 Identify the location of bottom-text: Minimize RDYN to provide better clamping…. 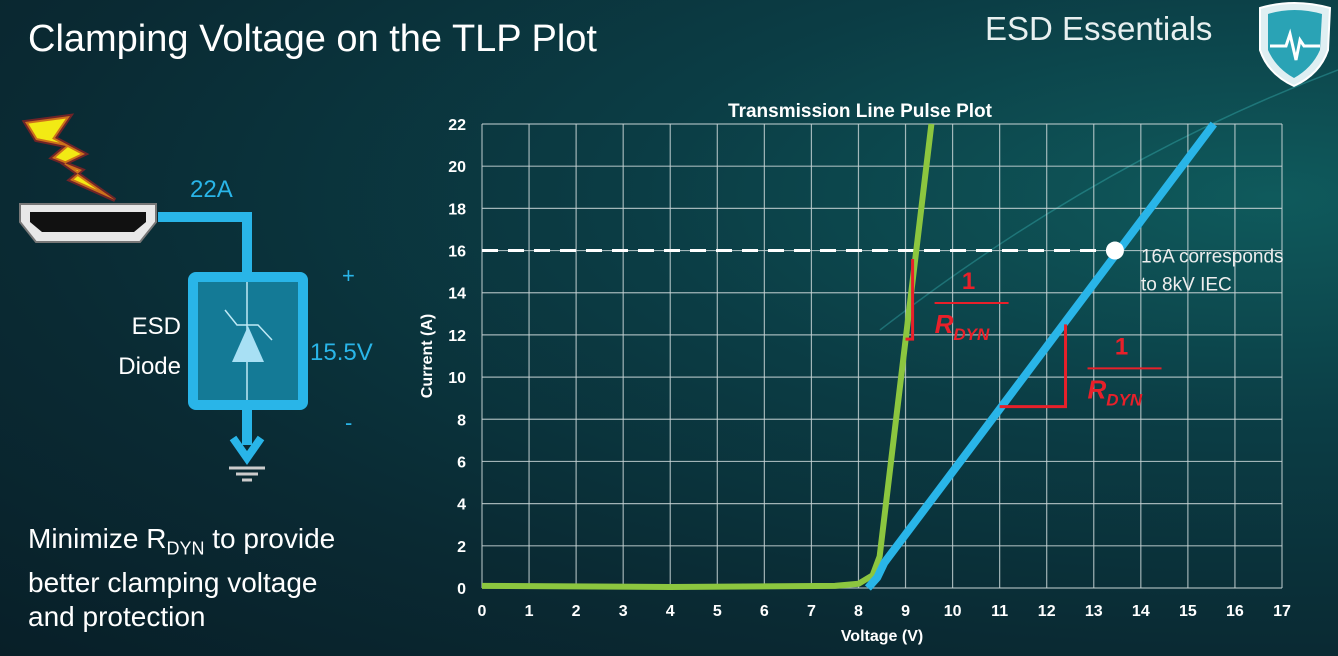
(181, 578).